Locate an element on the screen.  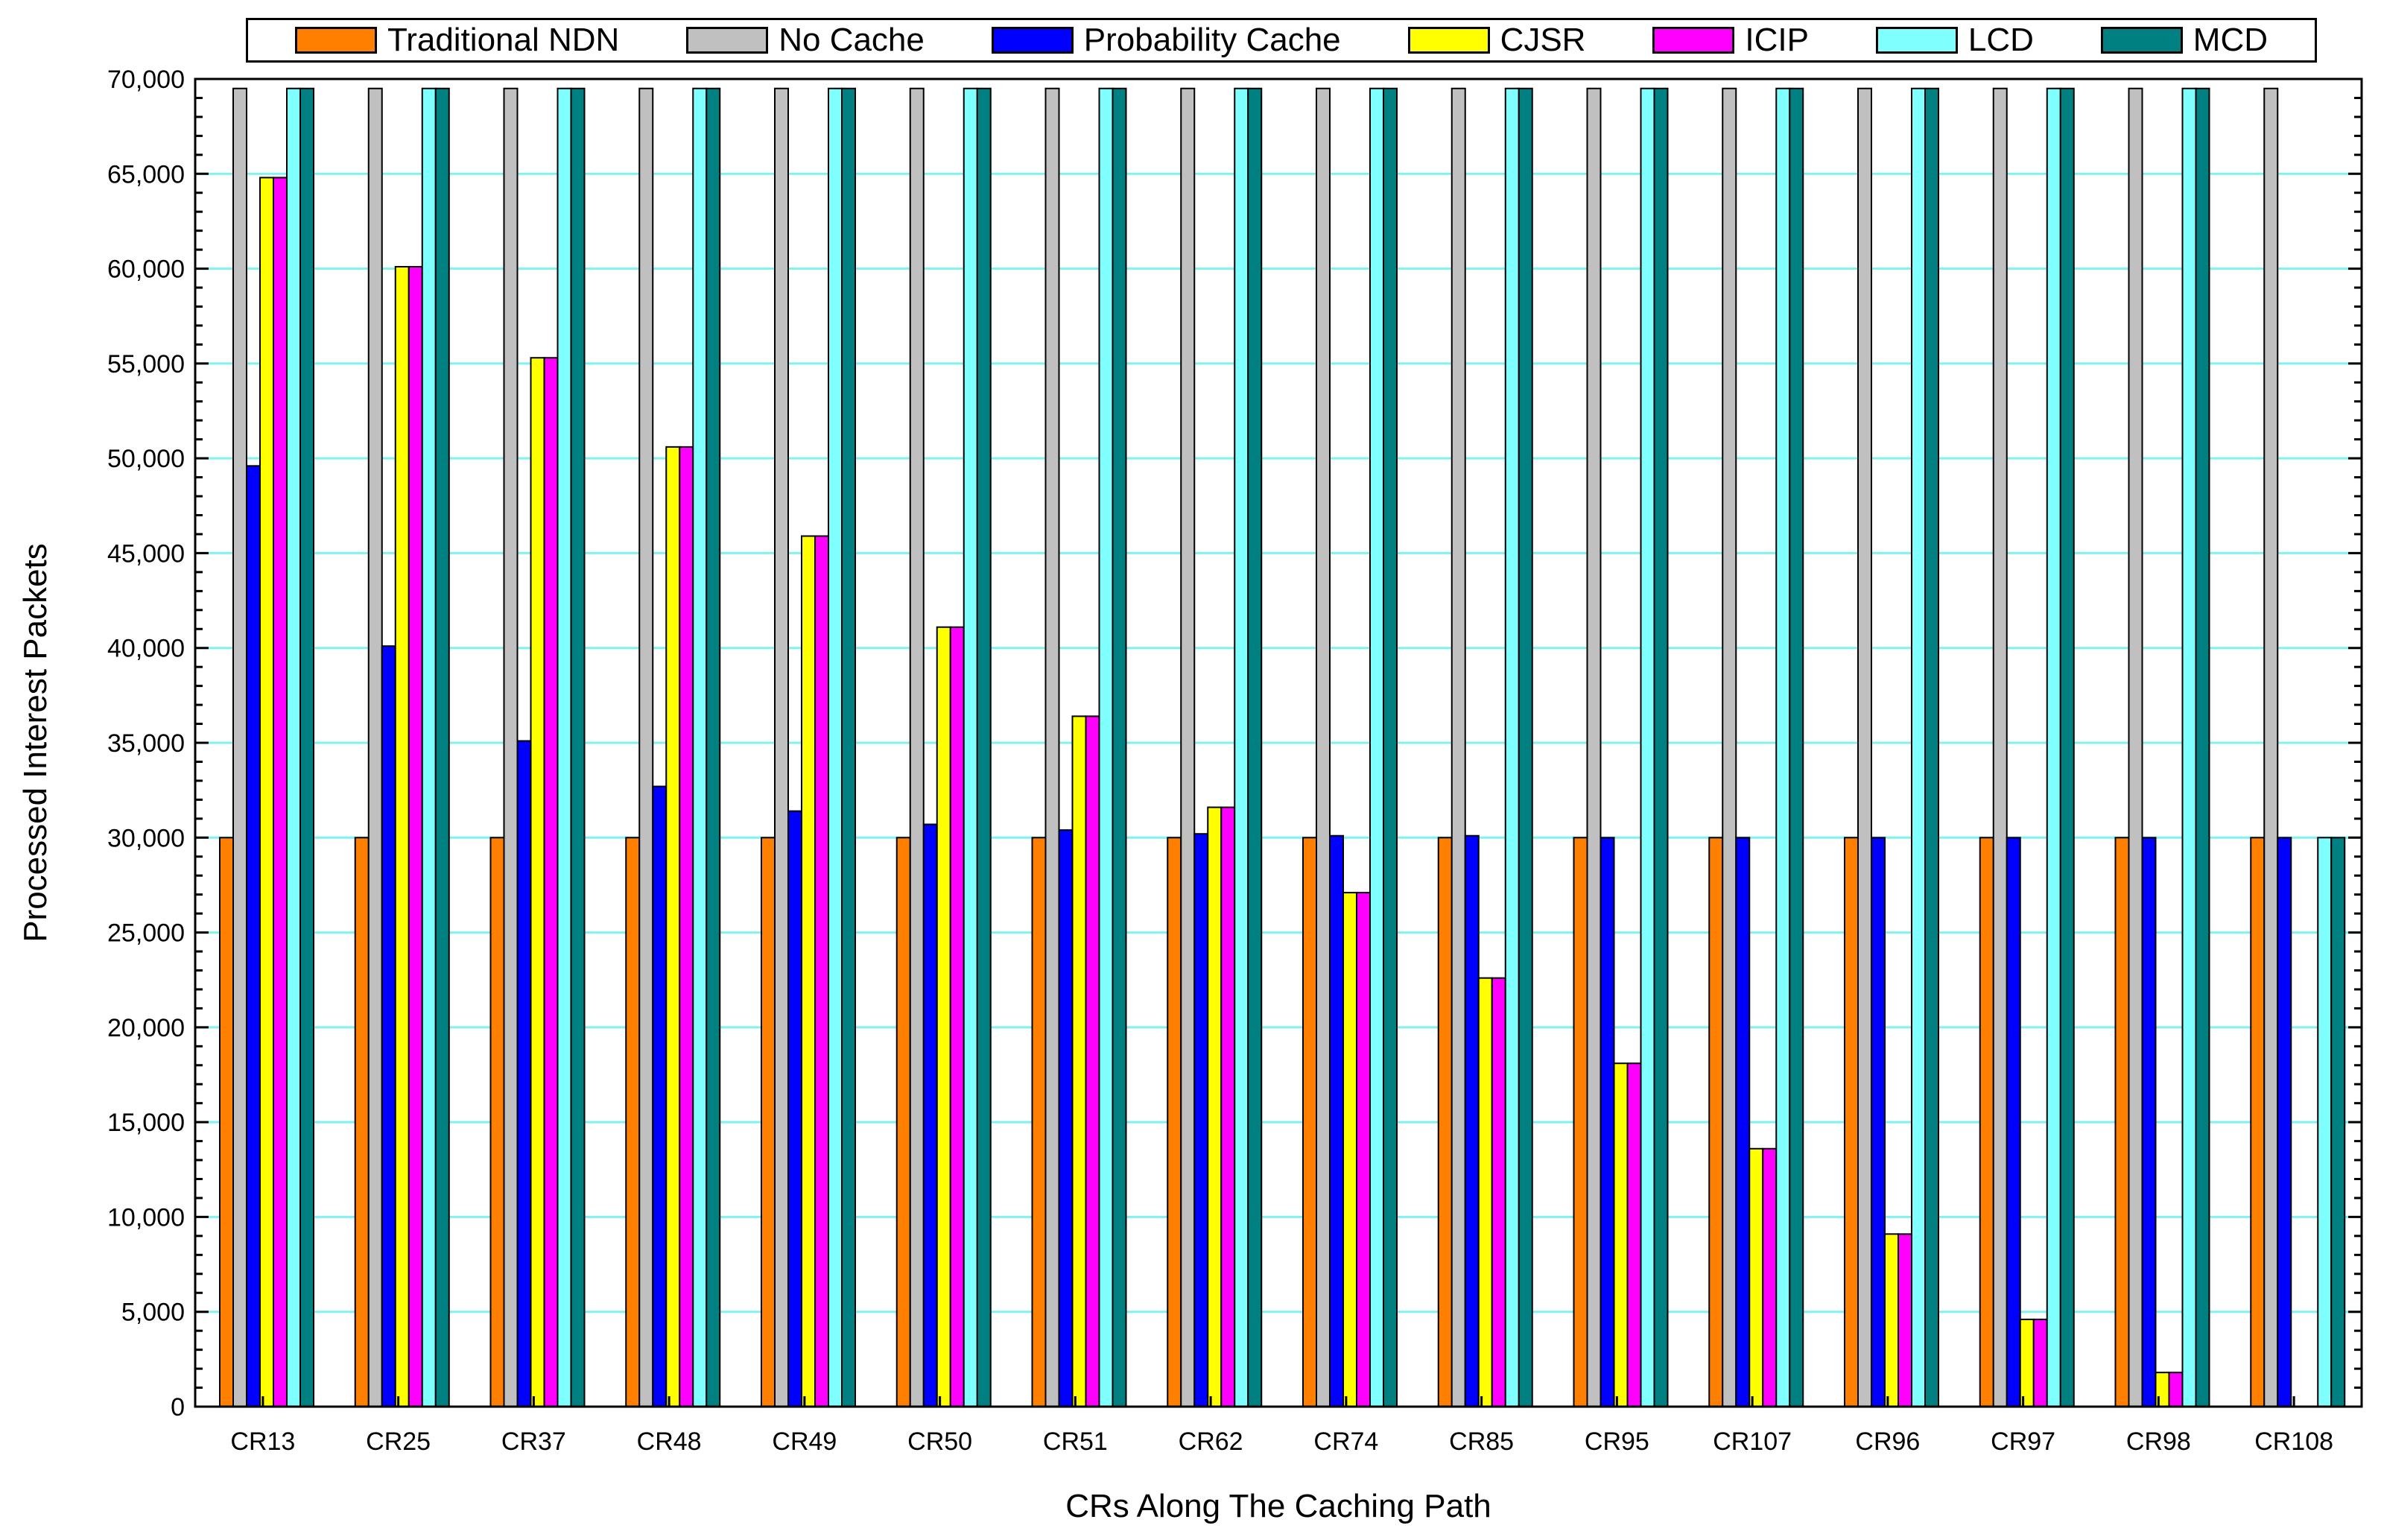
bar-mcd-cr48 is located at coordinates (713, 747).